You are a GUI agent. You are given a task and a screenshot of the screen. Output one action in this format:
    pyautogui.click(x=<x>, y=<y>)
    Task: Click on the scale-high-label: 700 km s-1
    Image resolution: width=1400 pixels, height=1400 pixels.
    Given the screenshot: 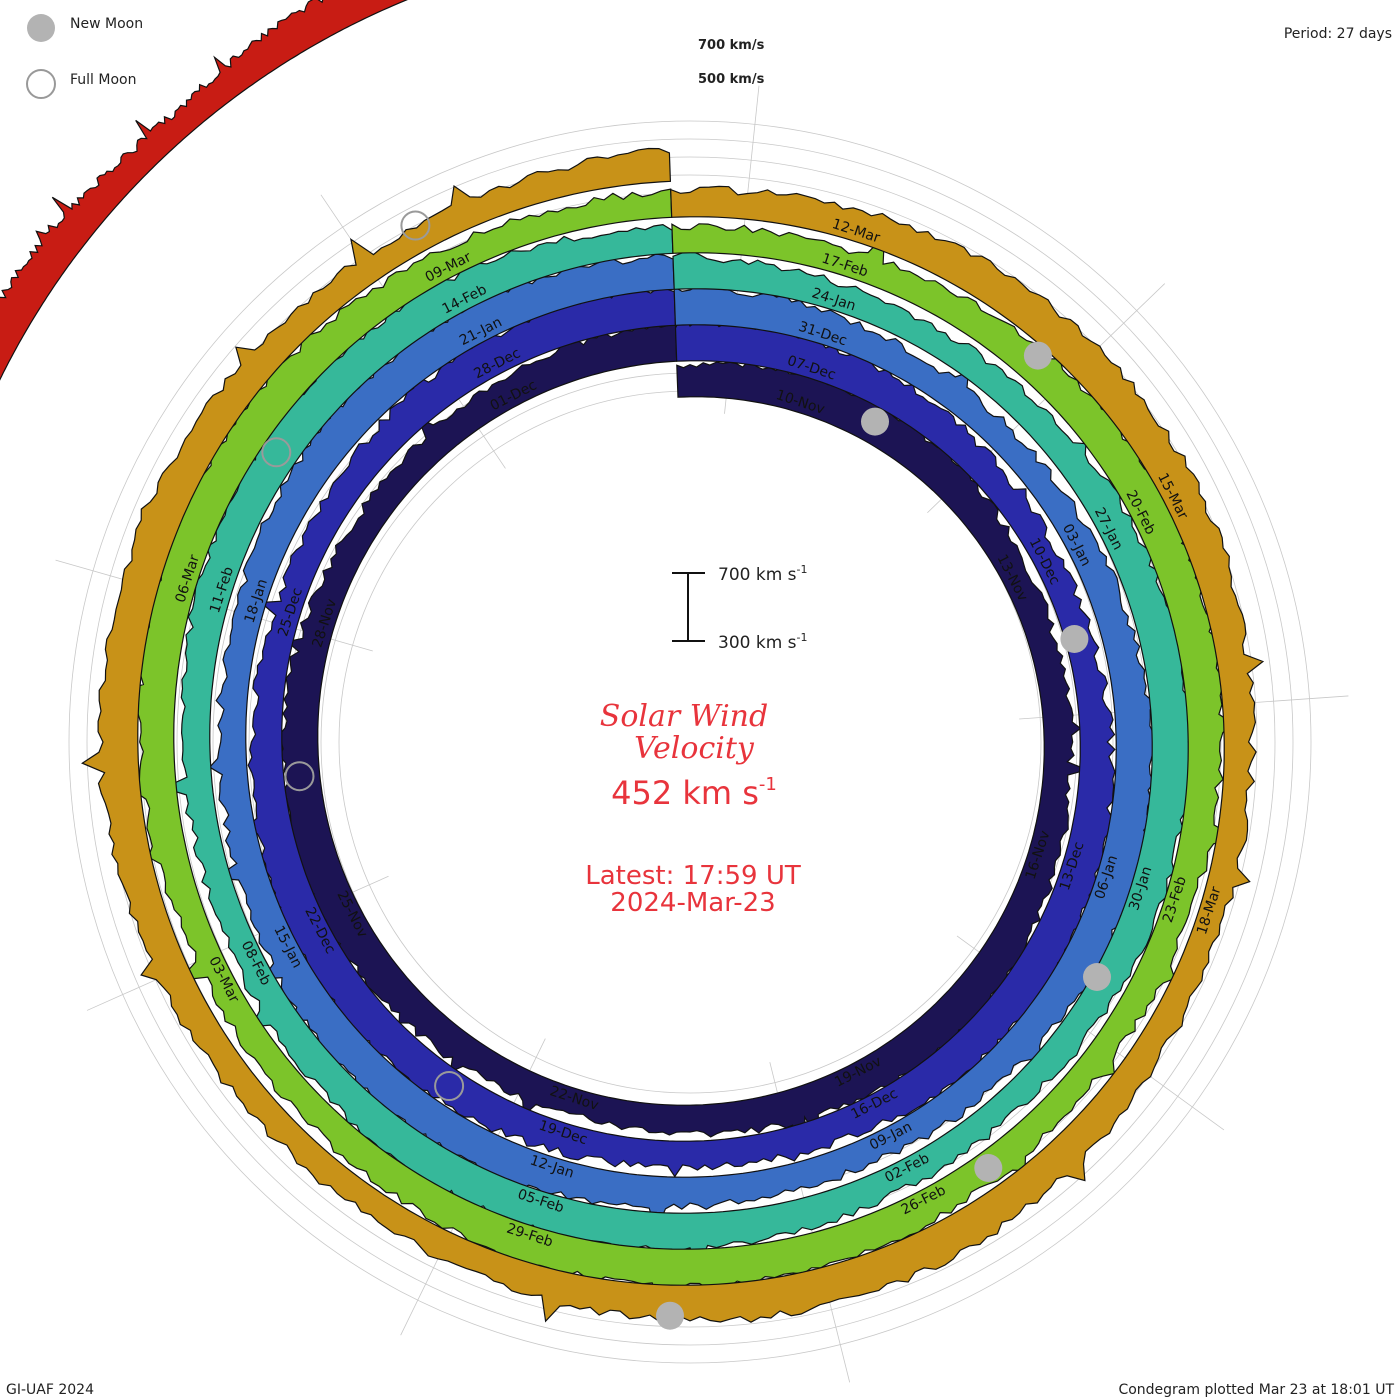 What is the action you would take?
    pyautogui.click(x=763, y=574)
    